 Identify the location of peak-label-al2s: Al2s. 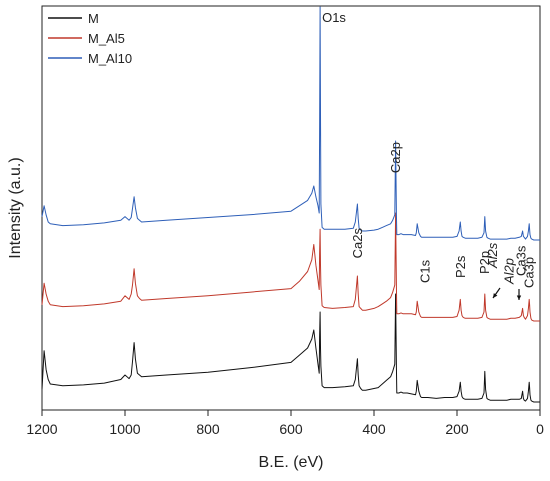
(492, 255).